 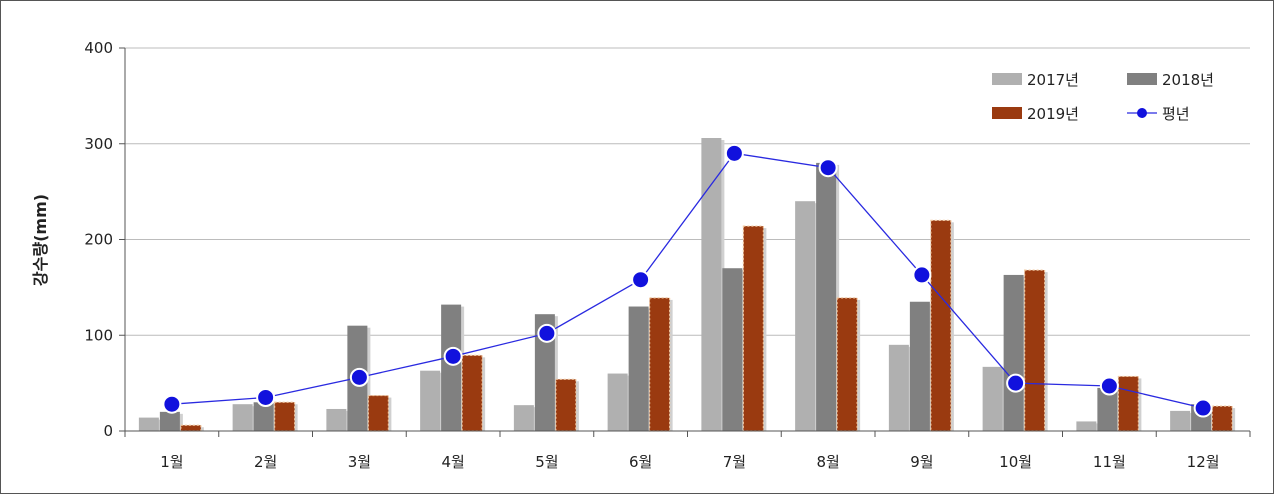 What do you see at coordinates (1016, 383) in the screenshot?
I see `normal-point-10월` at bounding box center [1016, 383].